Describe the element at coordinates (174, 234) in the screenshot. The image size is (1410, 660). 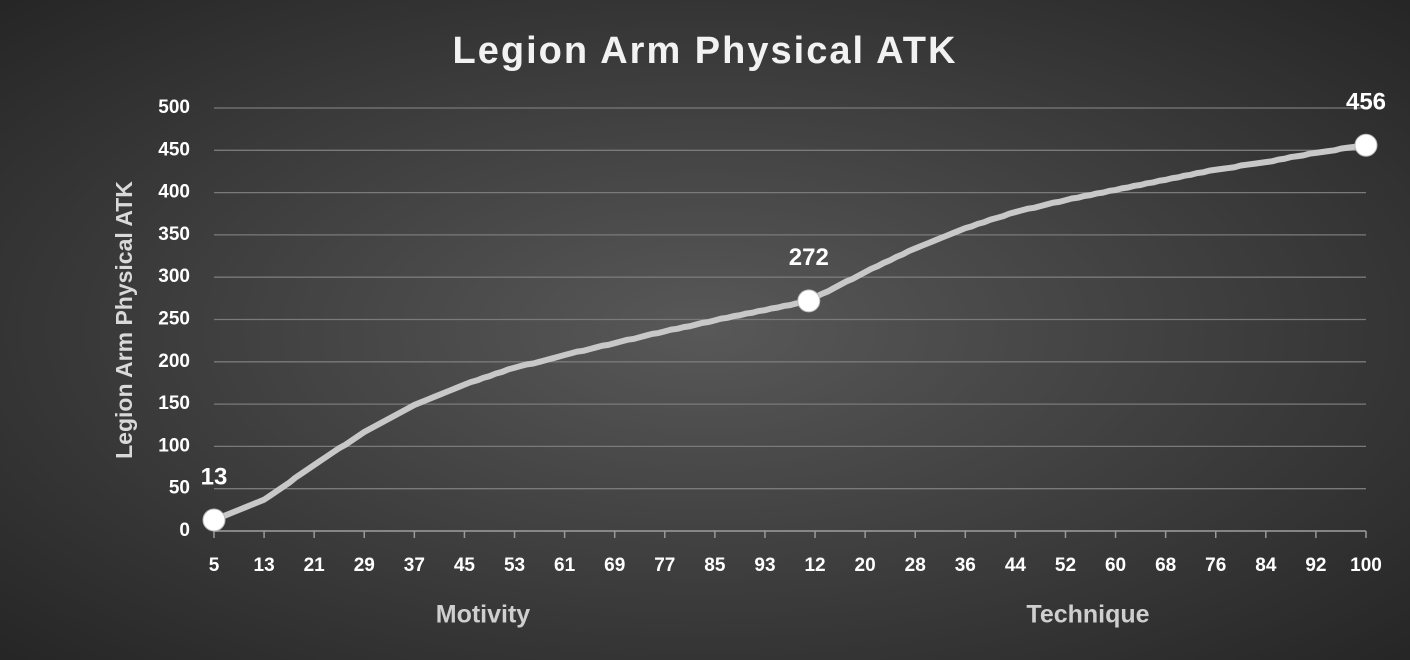
I see `y-tick-label: 350` at that location.